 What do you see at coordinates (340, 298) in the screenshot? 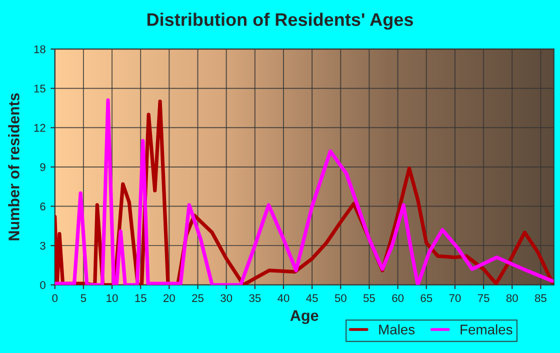
I see `x-tick-label: 50` at bounding box center [340, 298].